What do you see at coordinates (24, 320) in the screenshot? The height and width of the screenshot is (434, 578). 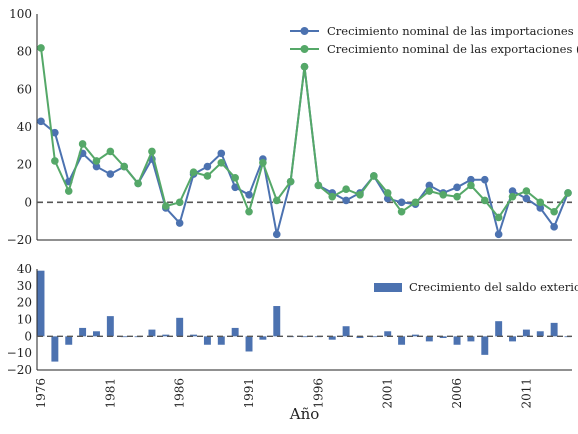 I see `bottom-y-tick-label: 10` at bounding box center [24, 320].